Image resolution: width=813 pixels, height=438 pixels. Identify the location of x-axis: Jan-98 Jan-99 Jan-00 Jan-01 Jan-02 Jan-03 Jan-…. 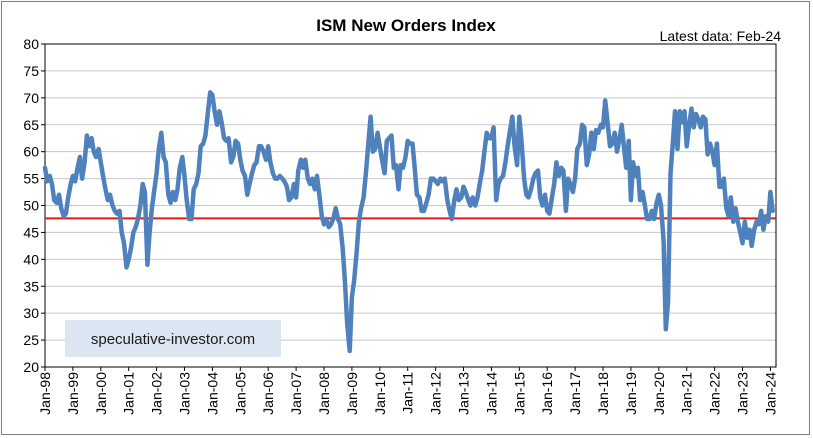
(407, 391).